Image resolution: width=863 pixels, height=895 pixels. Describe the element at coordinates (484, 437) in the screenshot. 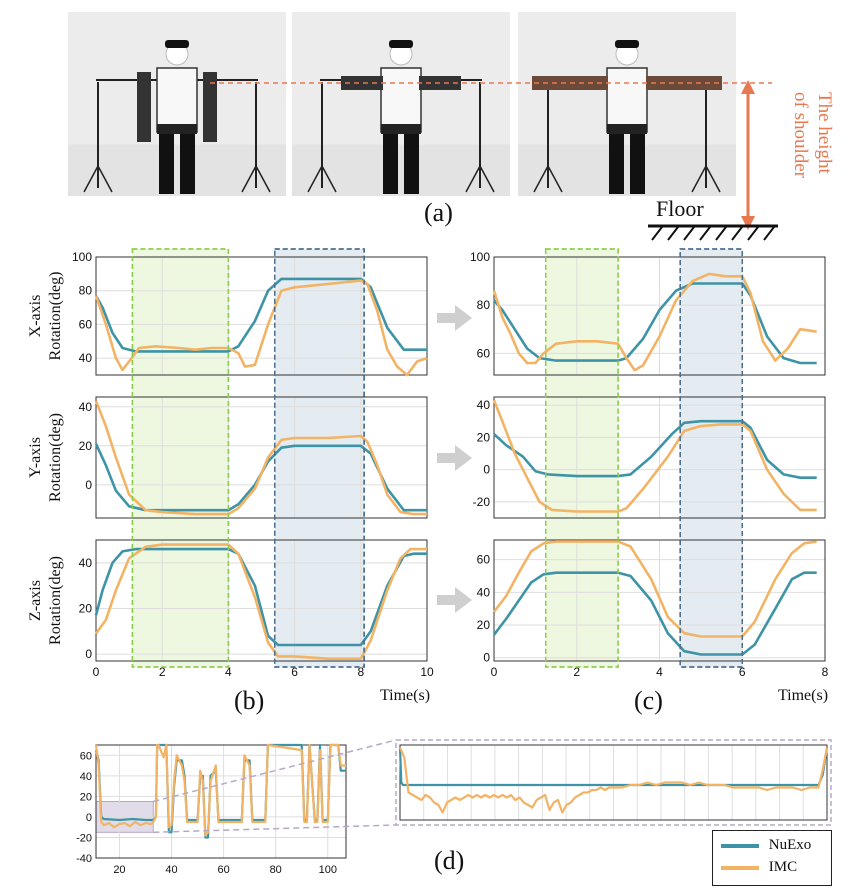

I see `panel-c-subplot-2-ytick-label: 20` at that location.